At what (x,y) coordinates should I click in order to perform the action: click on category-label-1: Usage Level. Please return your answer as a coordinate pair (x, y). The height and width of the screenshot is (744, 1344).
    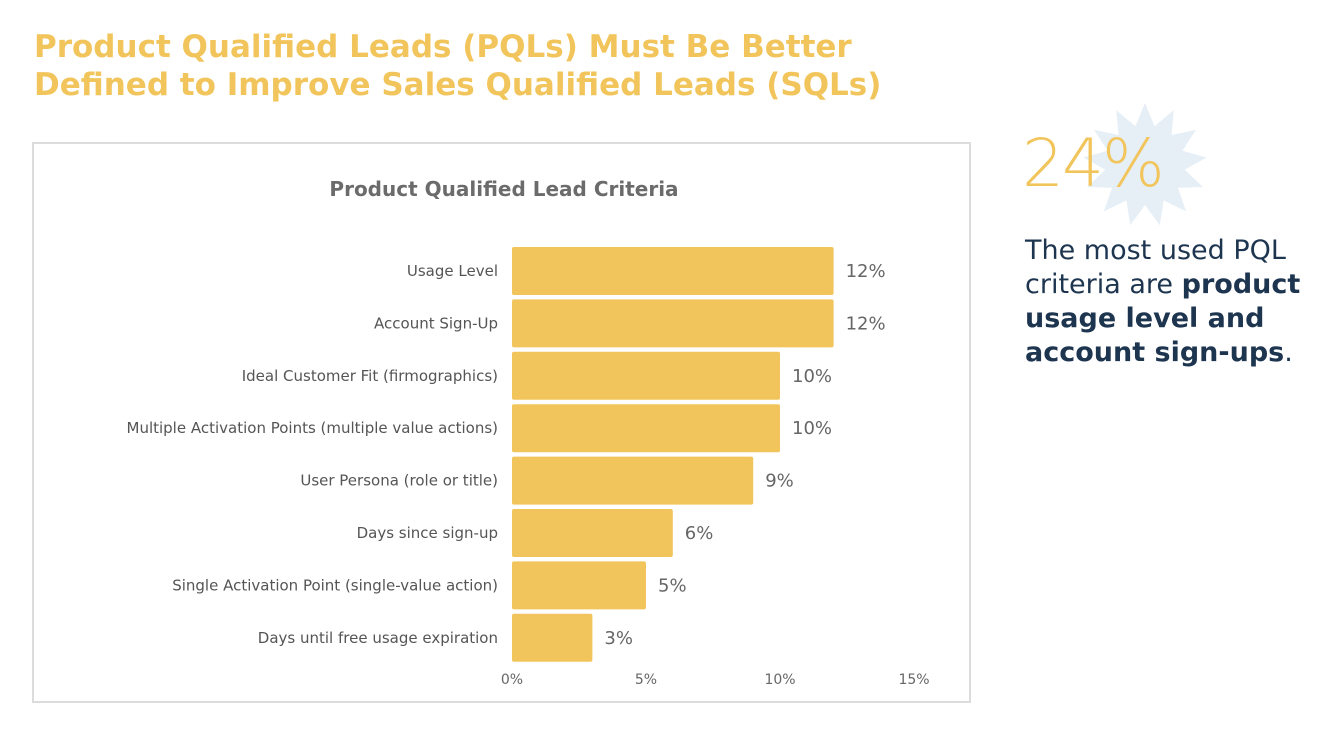
    Looking at the image, I should click on (452, 271).